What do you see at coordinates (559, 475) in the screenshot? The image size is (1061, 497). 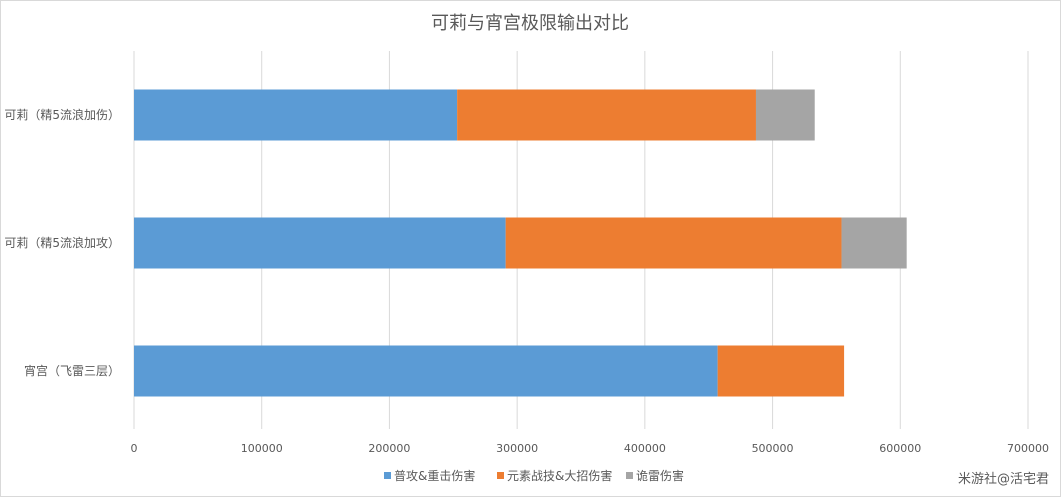 I see `legend-label-1: 元素战技&大招伤害` at bounding box center [559, 475].